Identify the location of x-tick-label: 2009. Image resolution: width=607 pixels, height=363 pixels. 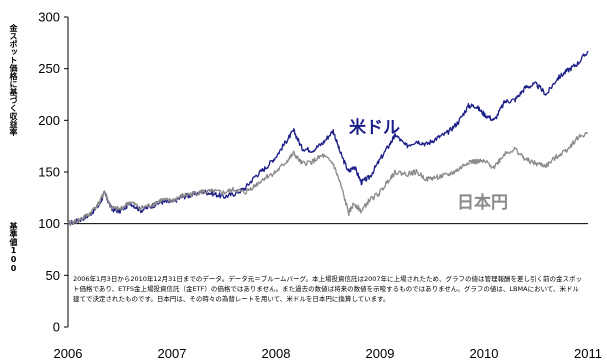
(380, 353).